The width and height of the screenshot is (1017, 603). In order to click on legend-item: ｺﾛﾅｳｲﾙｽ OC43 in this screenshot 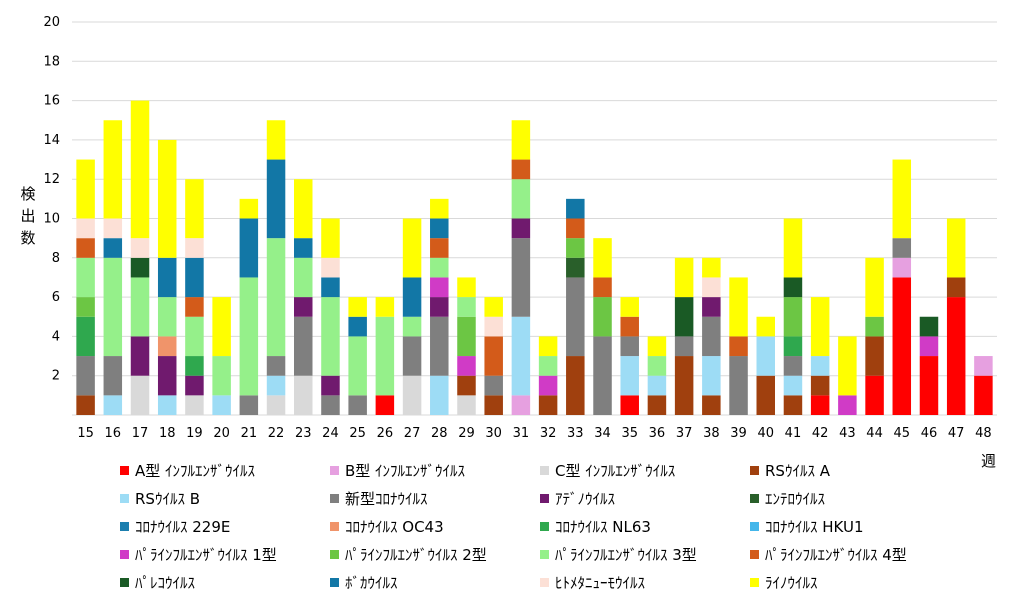, I will do `click(387, 526)`.